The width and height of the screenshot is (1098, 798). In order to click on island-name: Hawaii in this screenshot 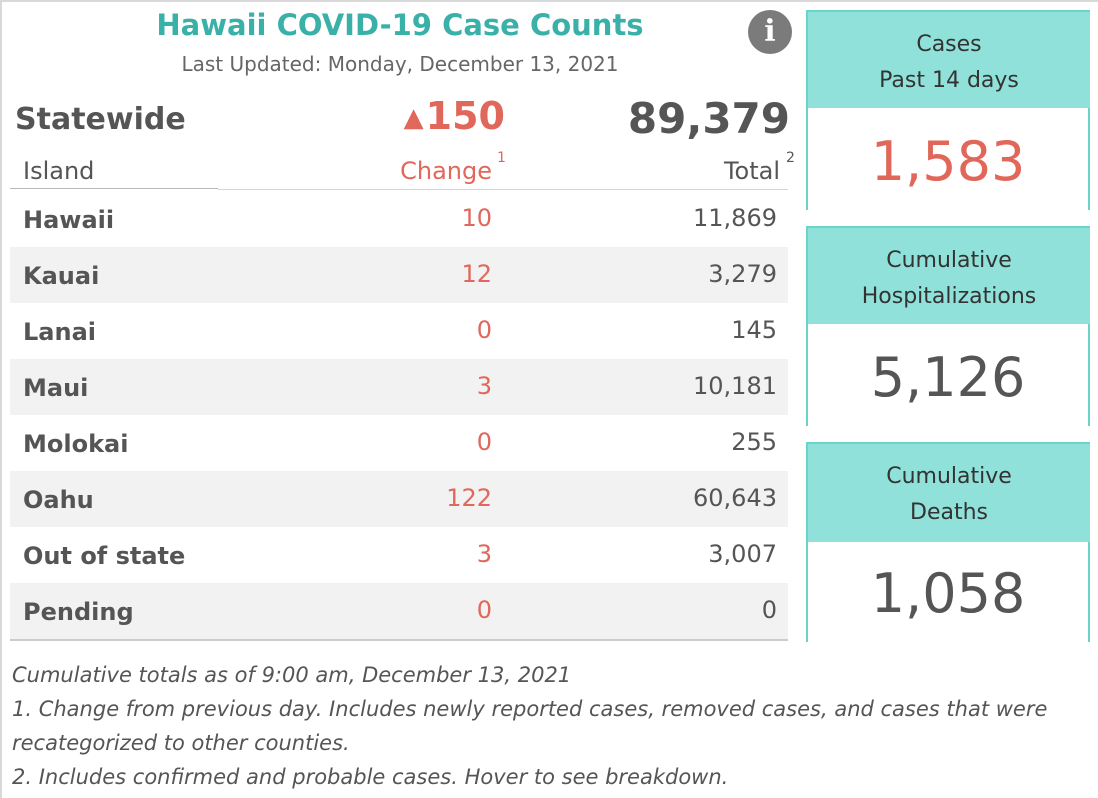, I will do `click(69, 220)`.